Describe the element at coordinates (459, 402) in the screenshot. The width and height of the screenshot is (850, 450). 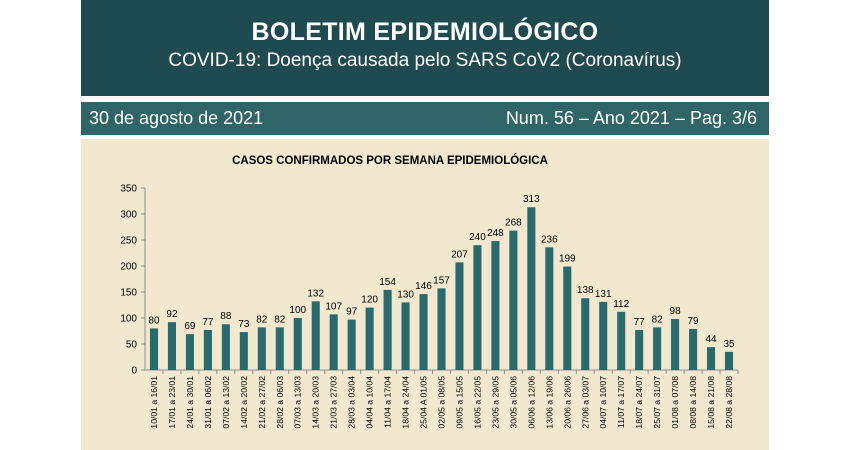
I see `category-label: 09/05 a 15/05` at that location.